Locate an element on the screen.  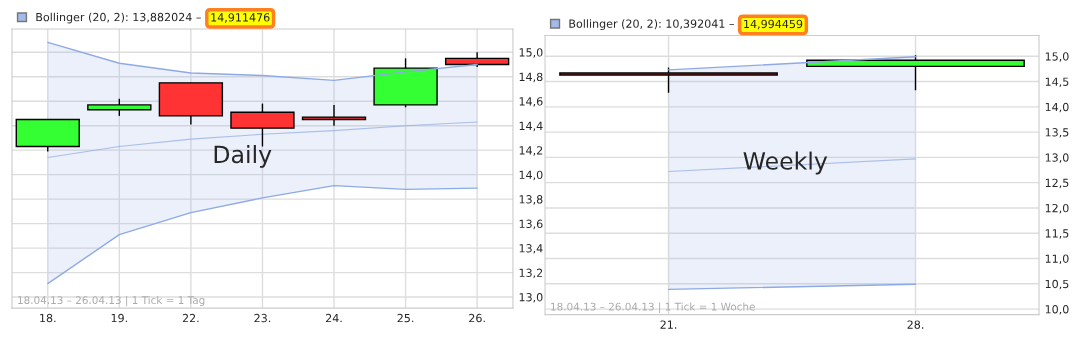
y-tick-label: 13,5 is located at coordinates (1057, 133).